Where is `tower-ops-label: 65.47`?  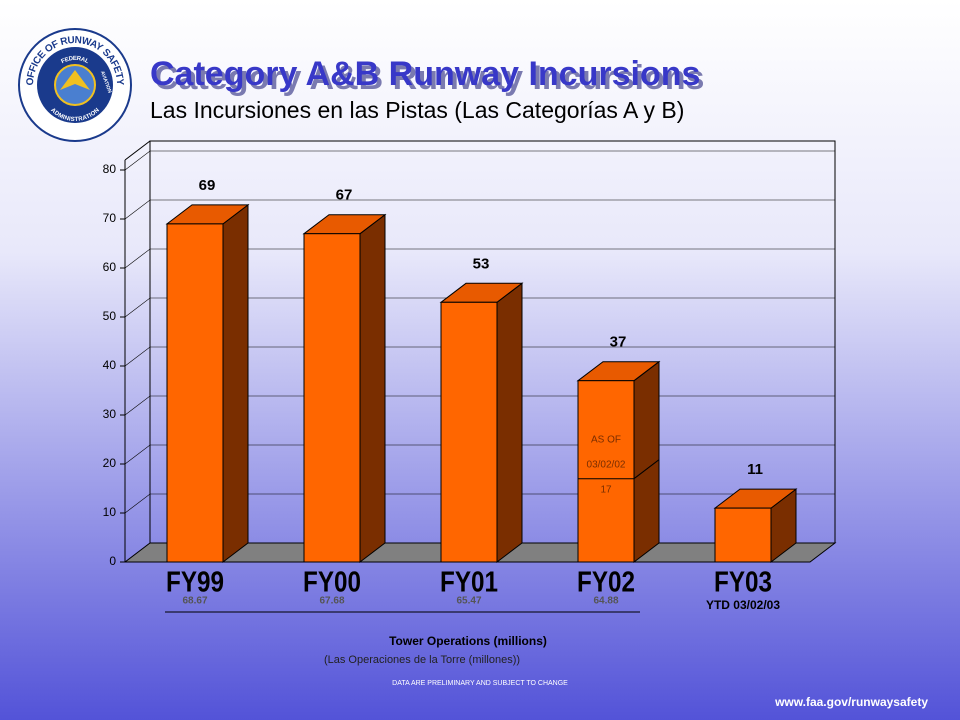
tower-ops-label: 65.47 is located at coordinates (468, 601).